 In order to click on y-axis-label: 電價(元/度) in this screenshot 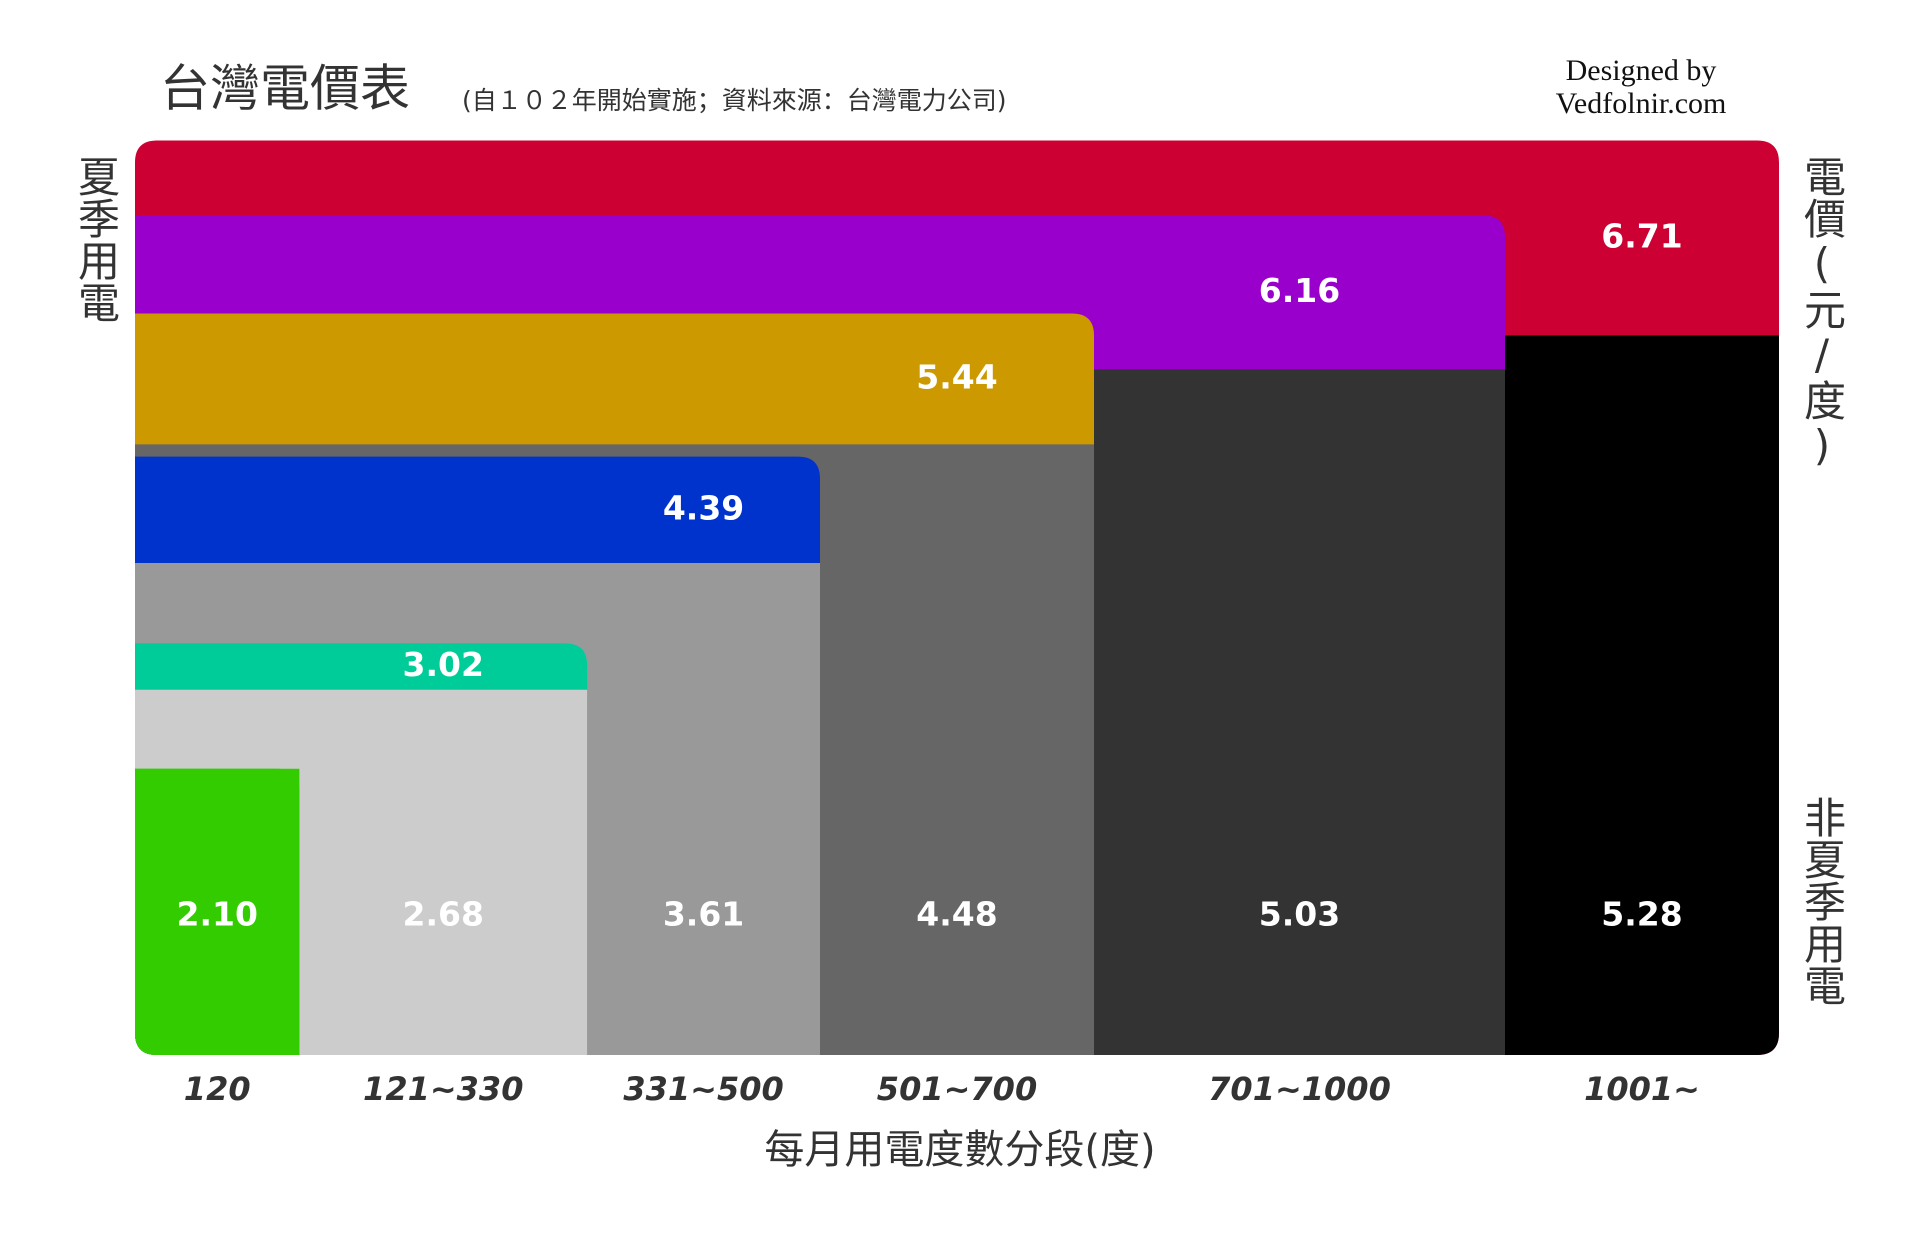, I will do `click(1822, 312)`.